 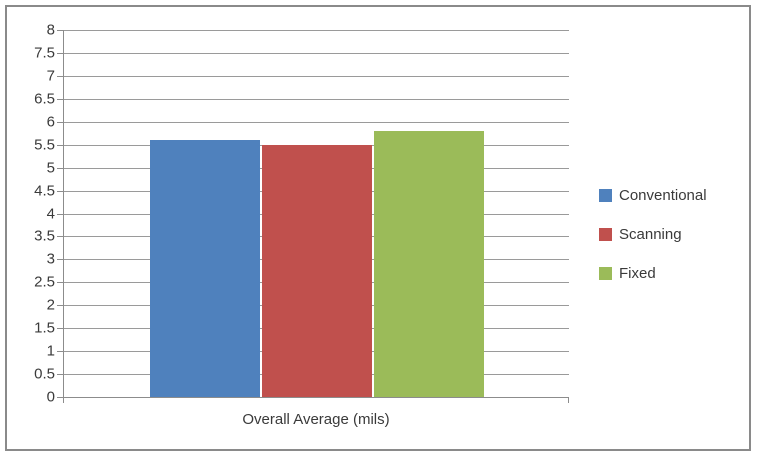 I want to click on y-tick-label: 4, so click(x=50, y=214).